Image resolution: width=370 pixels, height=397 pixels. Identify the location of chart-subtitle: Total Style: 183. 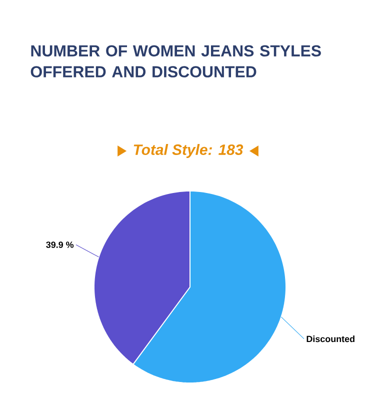
(189, 151).